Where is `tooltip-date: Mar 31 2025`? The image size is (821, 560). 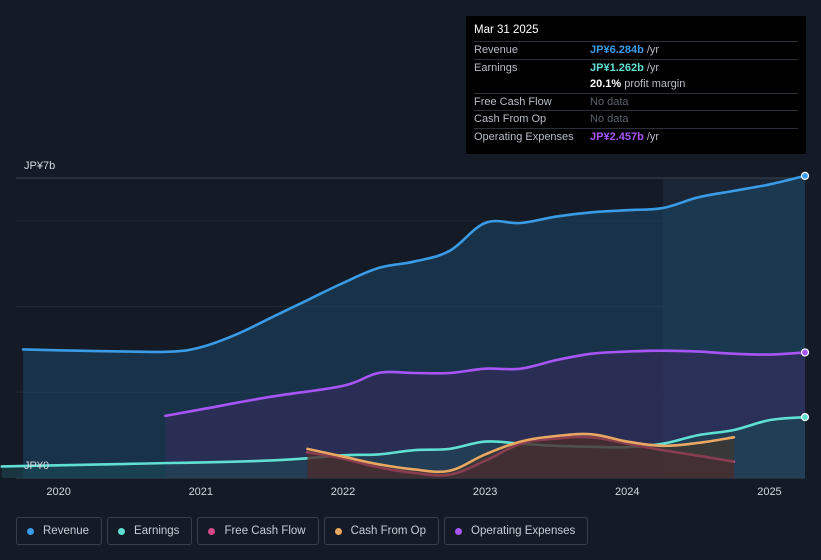 tooltip-date: Mar 31 2025 is located at coordinates (506, 30).